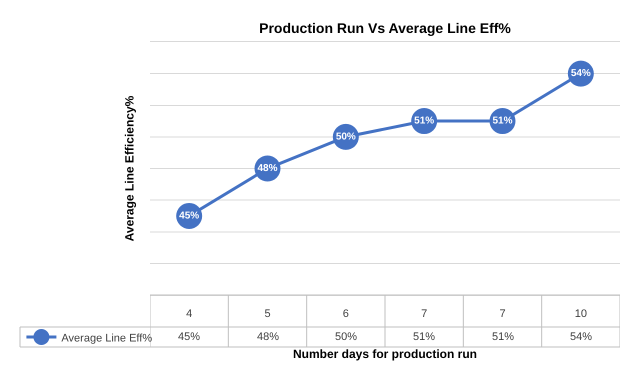  Describe the element at coordinates (189, 337) in the screenshot. I see `data-label: 45%` at that location.